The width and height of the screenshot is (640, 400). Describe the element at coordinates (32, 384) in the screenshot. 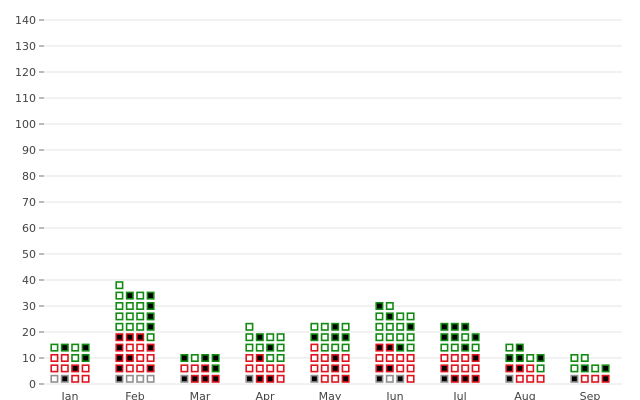

I see `y-tick-label: 0` at that location.